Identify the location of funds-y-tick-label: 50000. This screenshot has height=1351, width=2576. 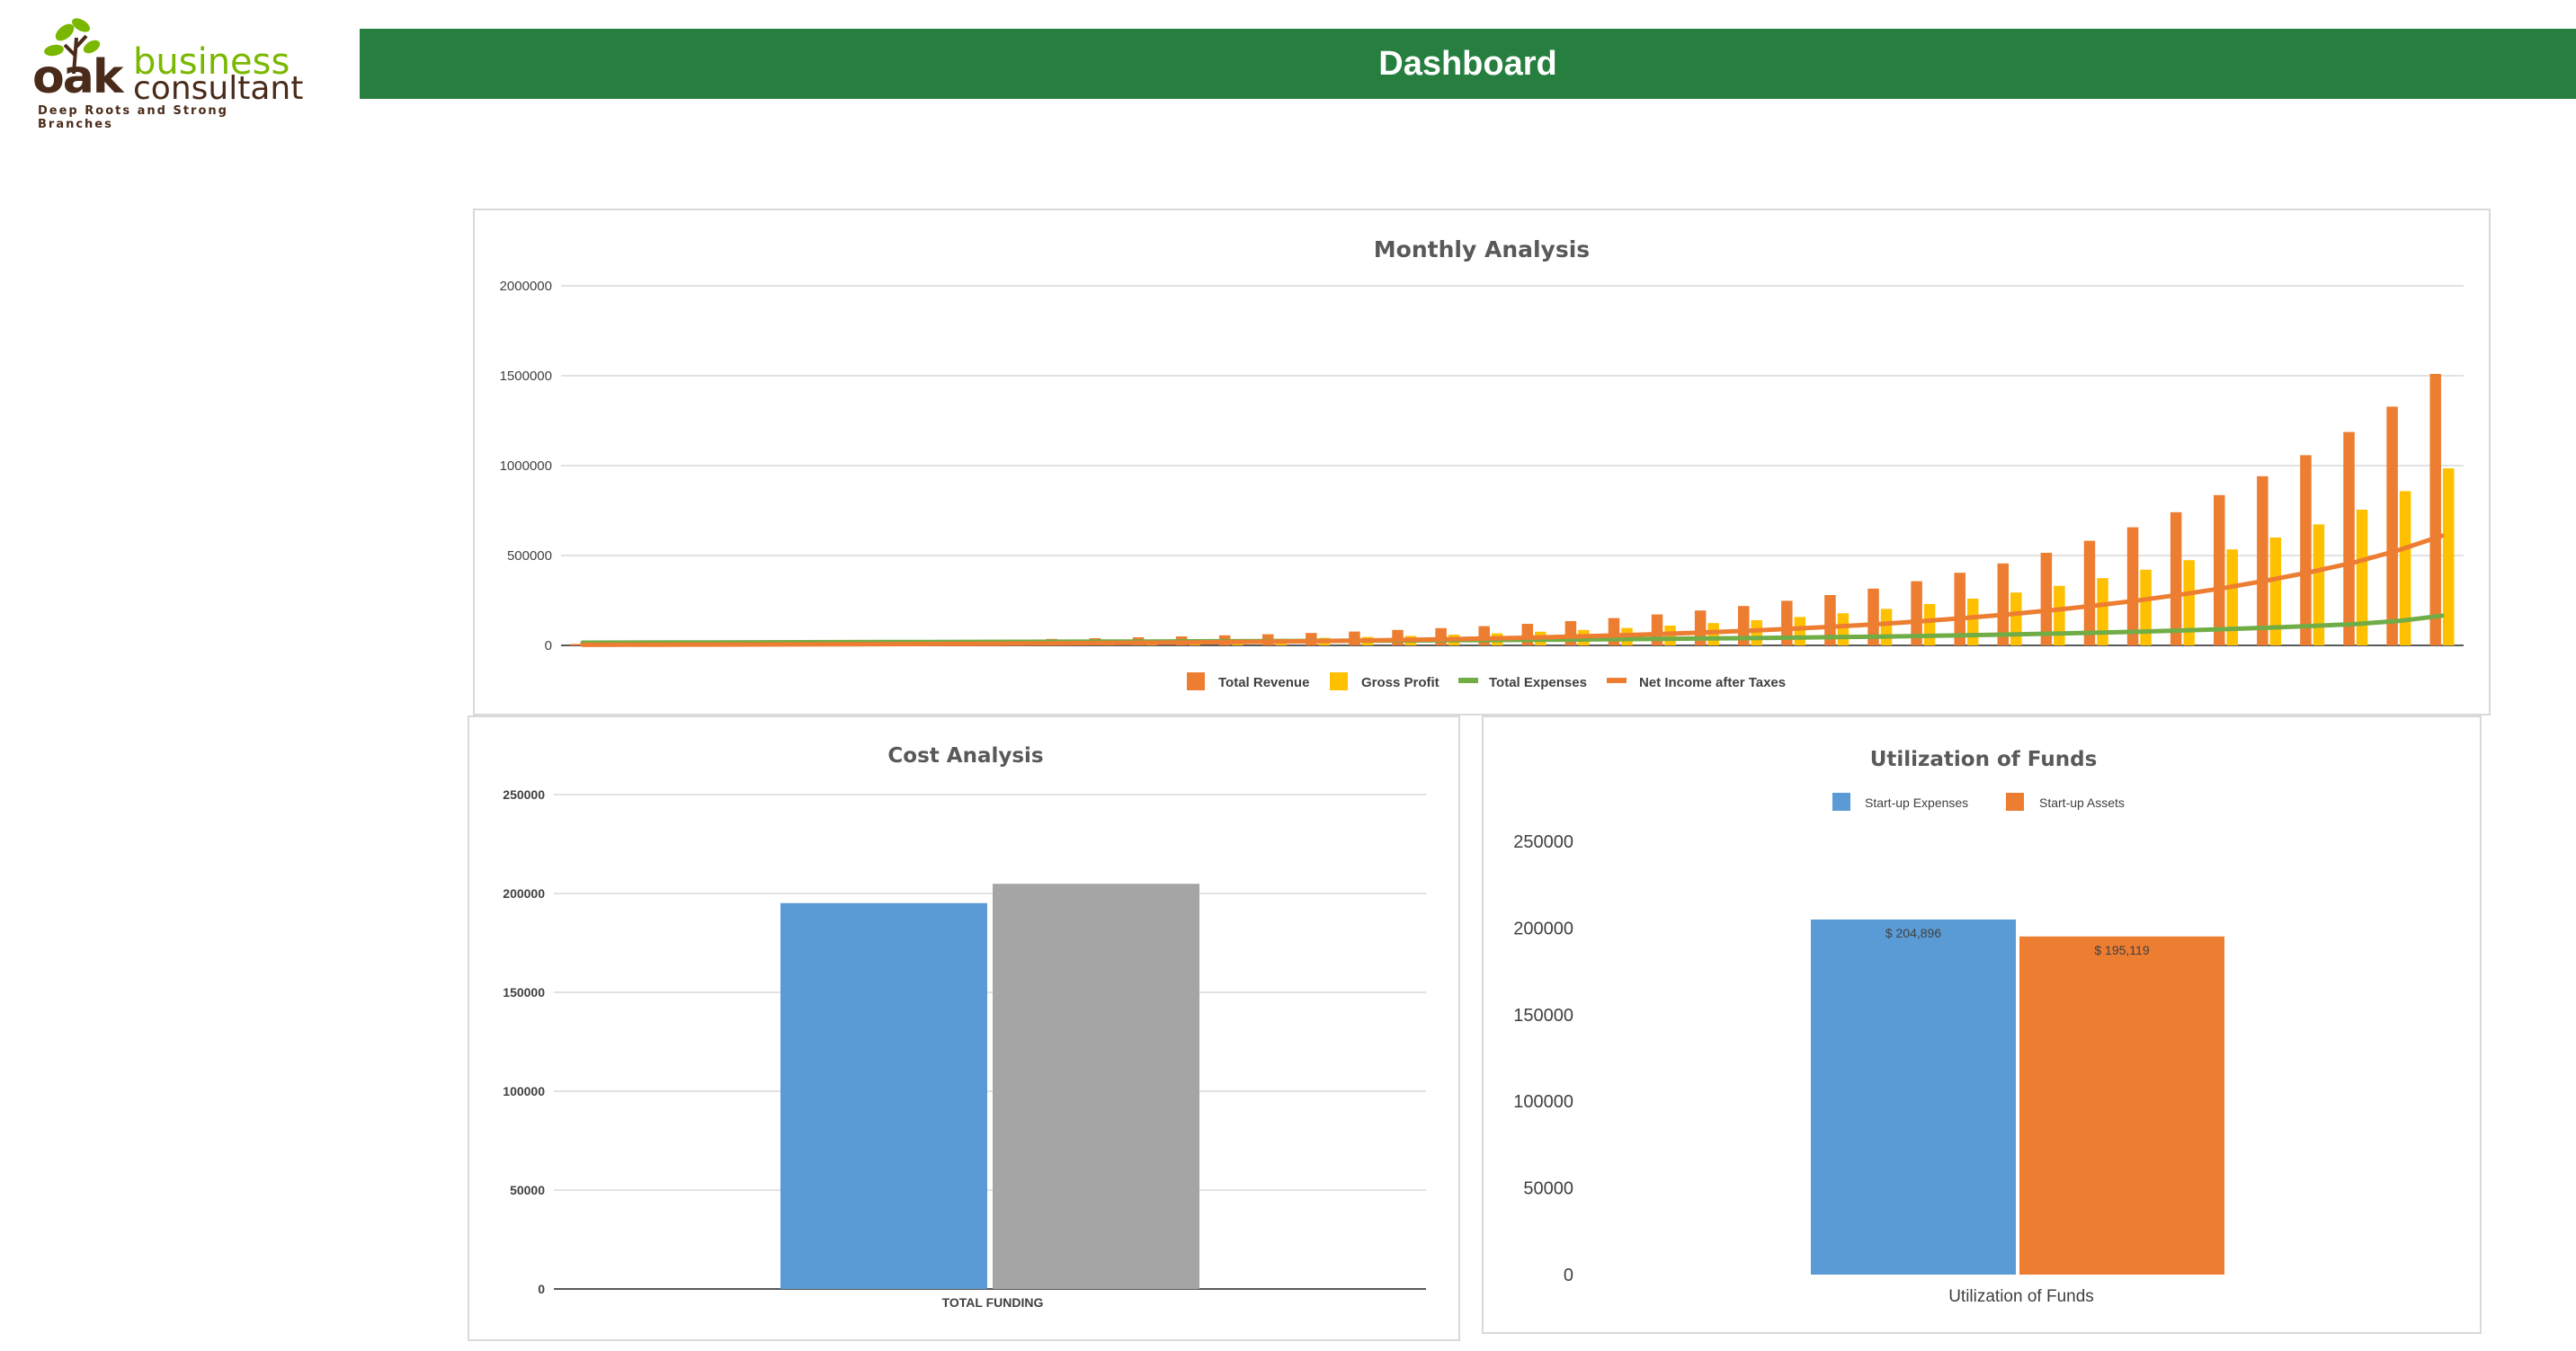
(1548, 1189).